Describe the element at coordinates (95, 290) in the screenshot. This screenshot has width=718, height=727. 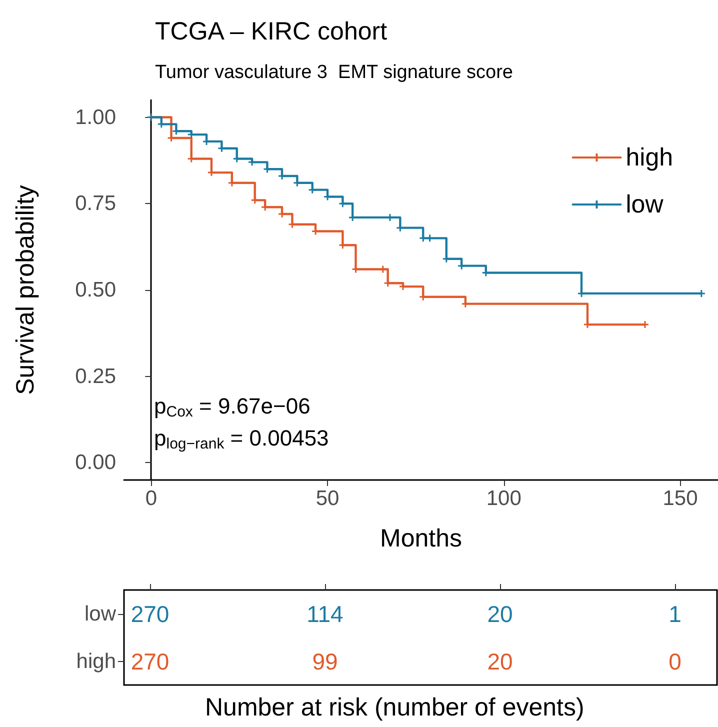
I see `y-tick-label: 0.50` at that location.